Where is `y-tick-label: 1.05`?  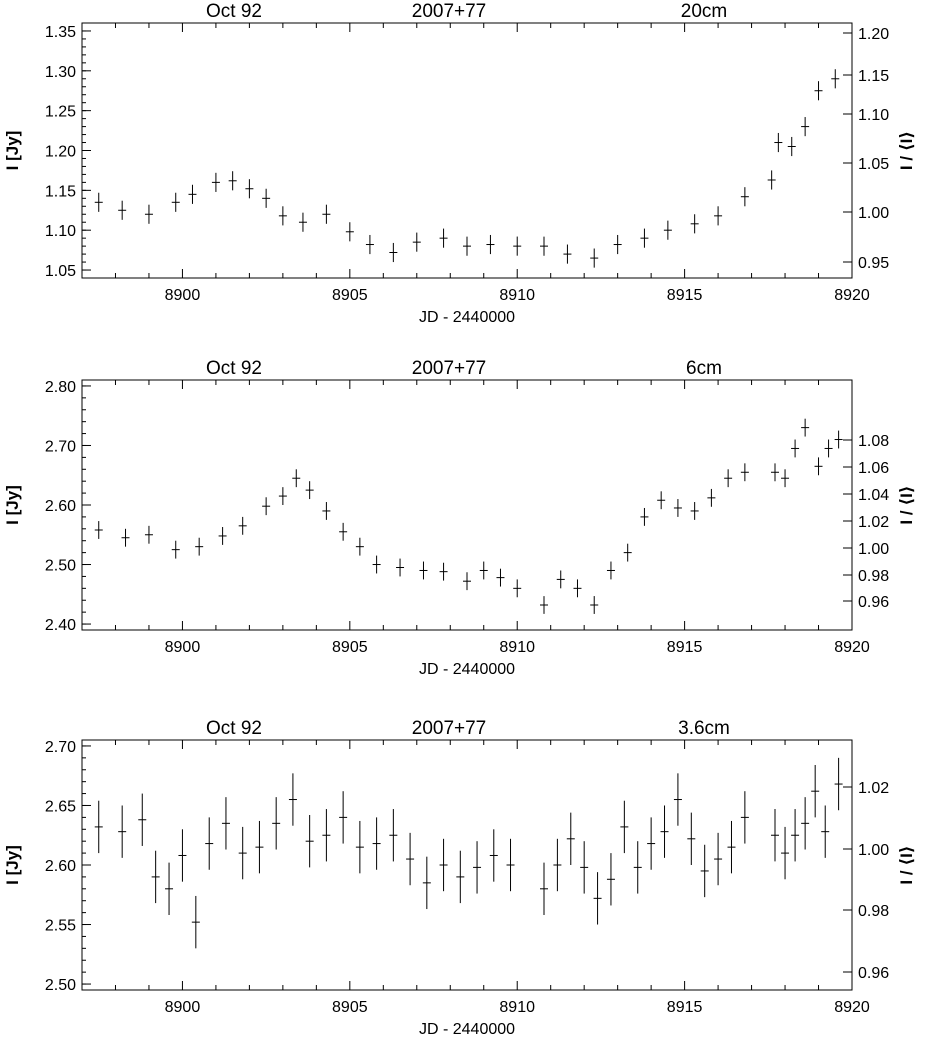
y-tick-label: 1.05 is located at coordinates (60, 271).